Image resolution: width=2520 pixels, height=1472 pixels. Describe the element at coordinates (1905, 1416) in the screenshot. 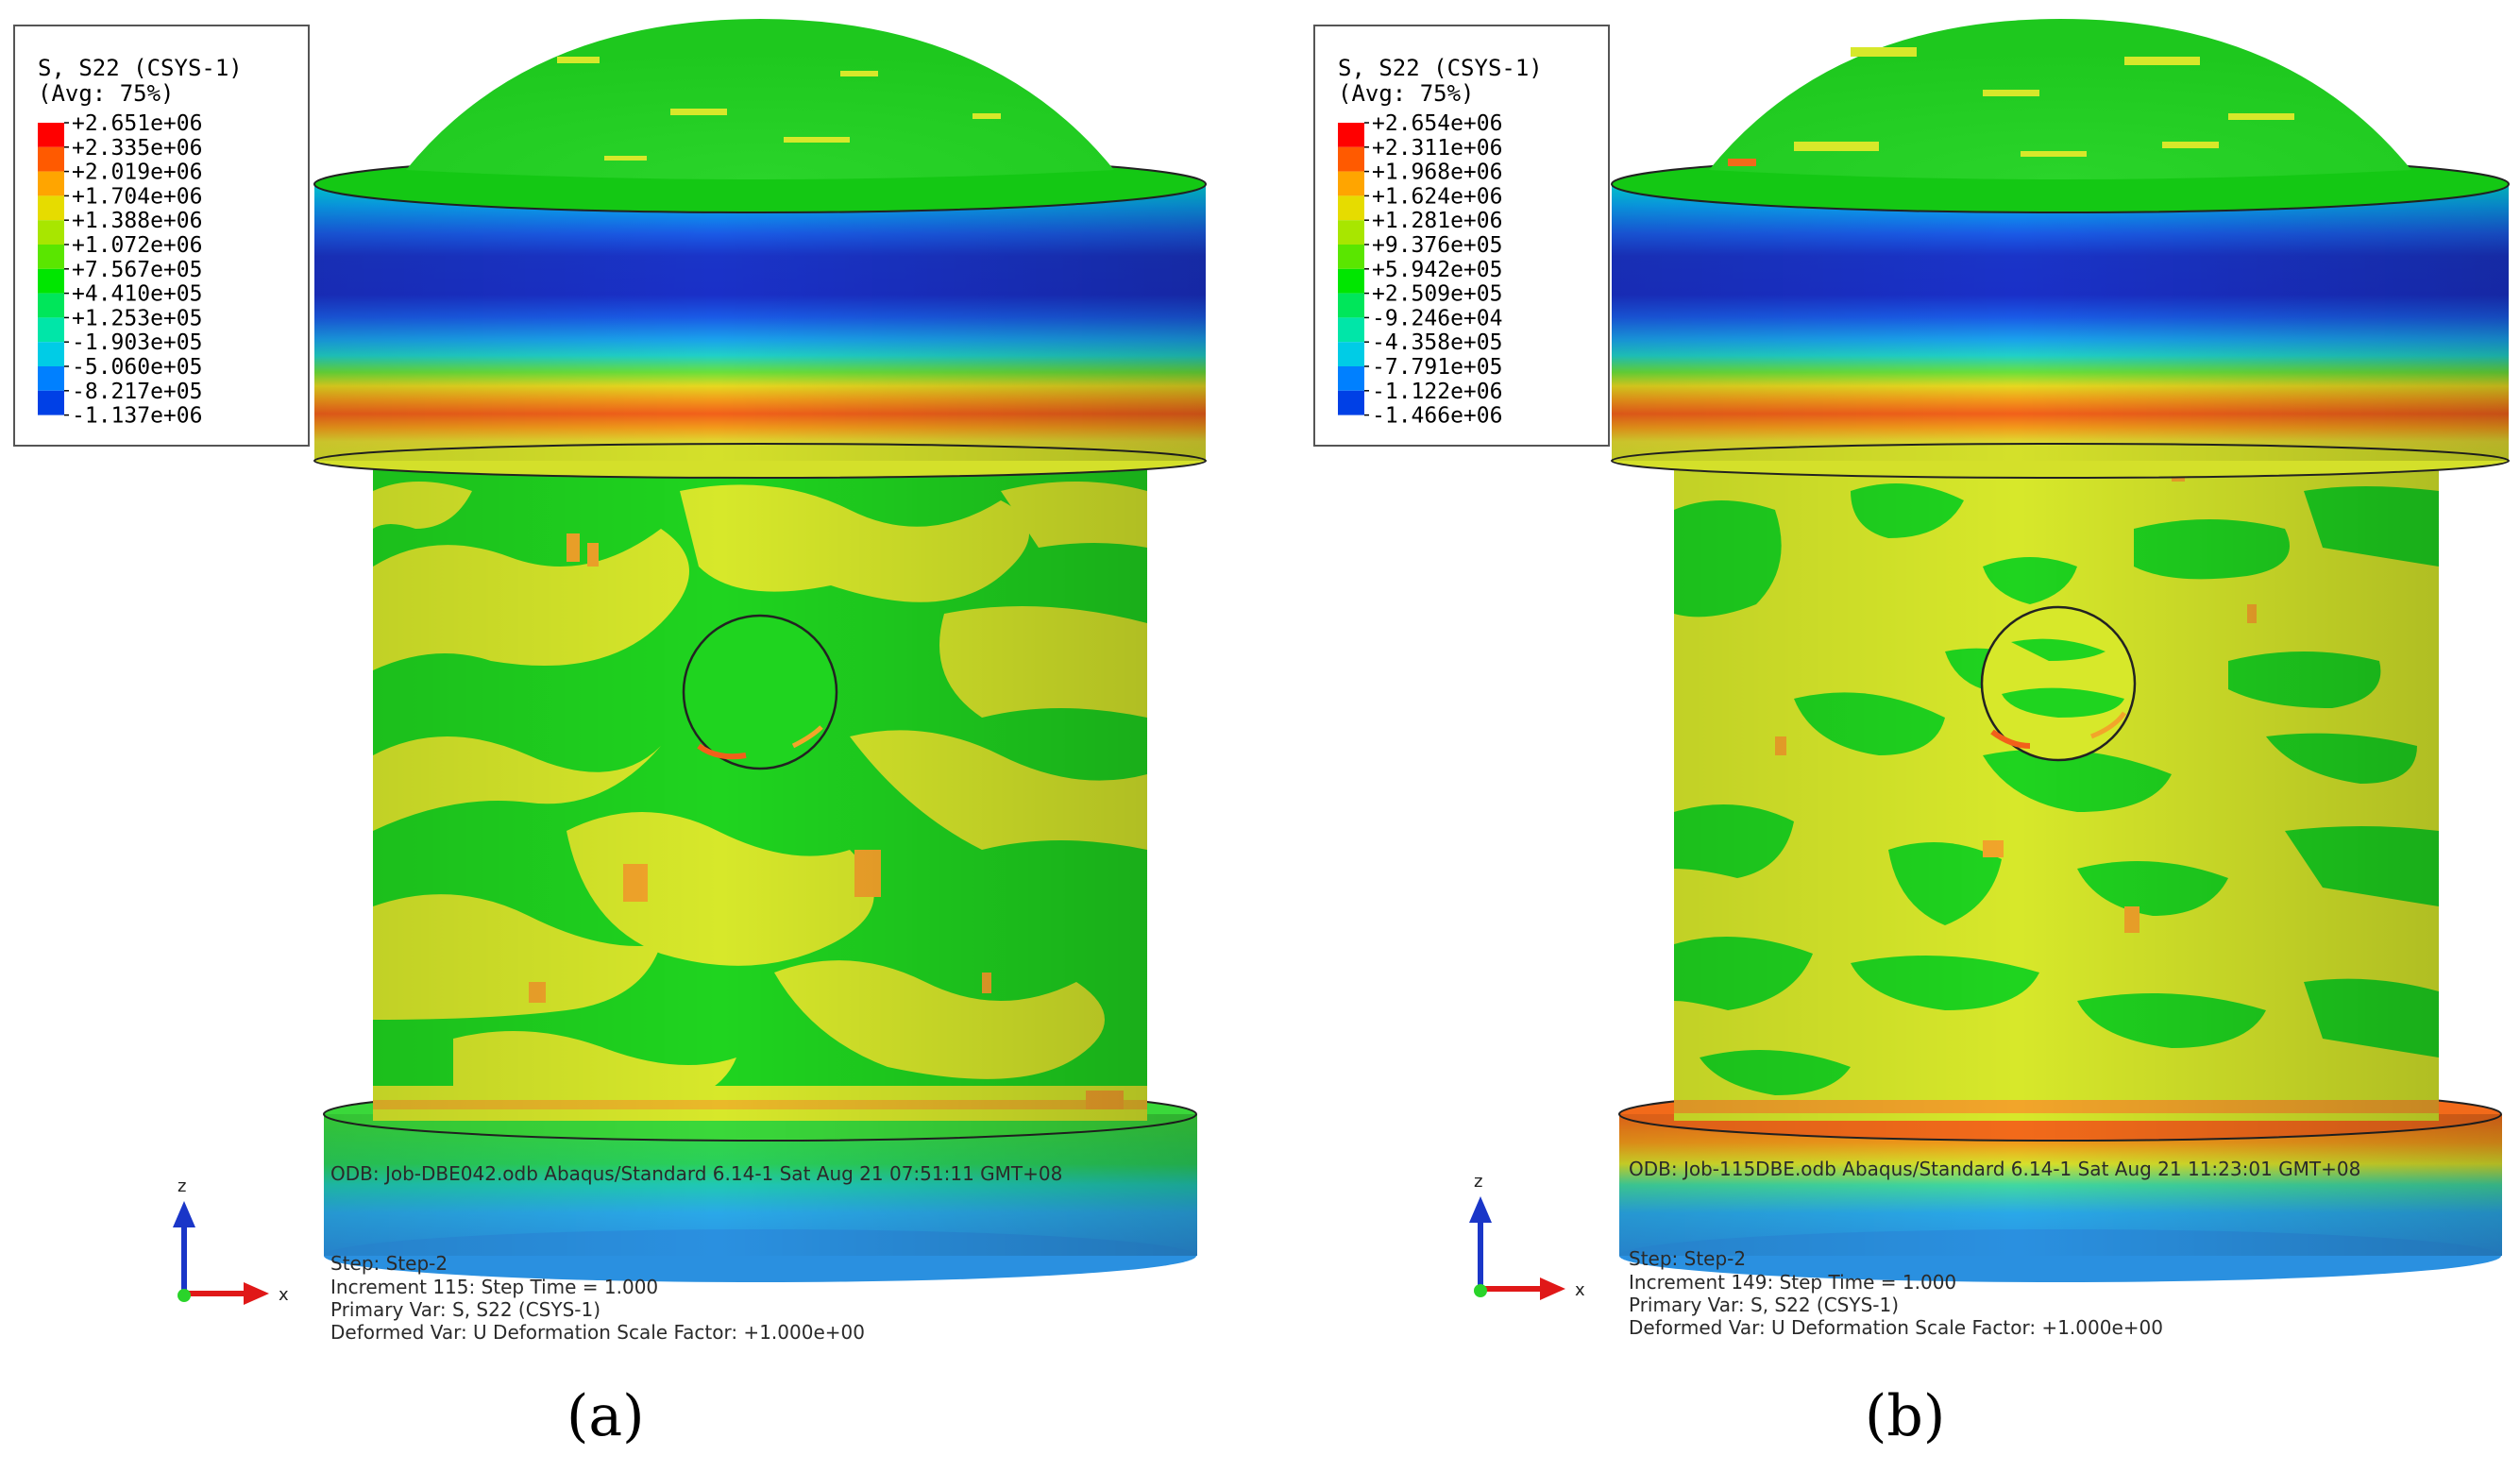

I see `panel-caption: (b)` at that location.